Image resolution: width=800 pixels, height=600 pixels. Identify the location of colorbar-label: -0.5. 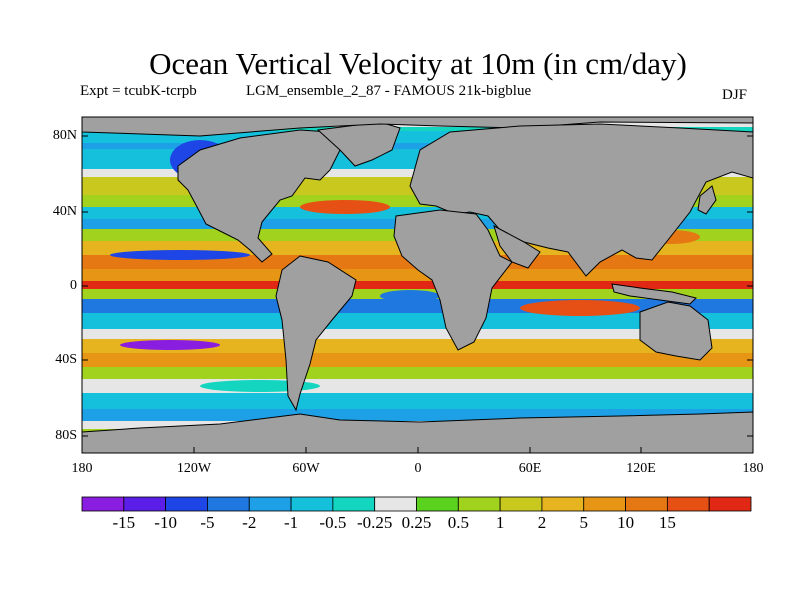
(333, 522).